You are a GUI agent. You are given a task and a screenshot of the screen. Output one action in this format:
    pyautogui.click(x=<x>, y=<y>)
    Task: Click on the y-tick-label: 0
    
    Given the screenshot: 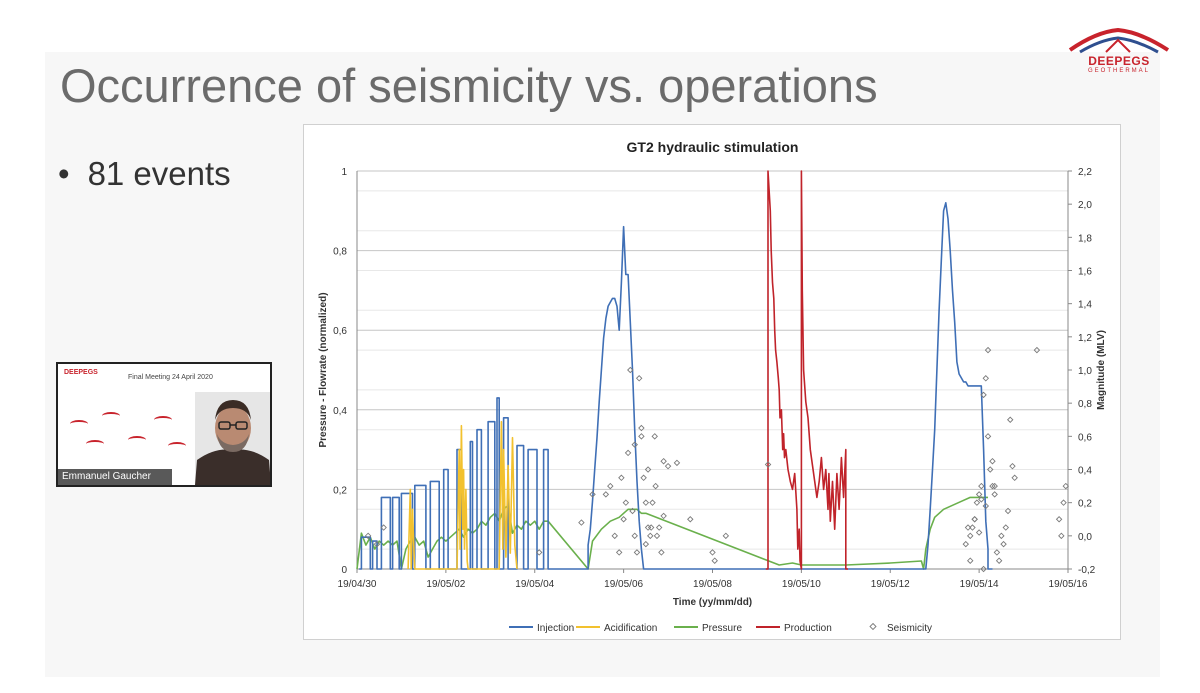 What is the action you would take?
    pyautogui.click(x=344, y=570)
    